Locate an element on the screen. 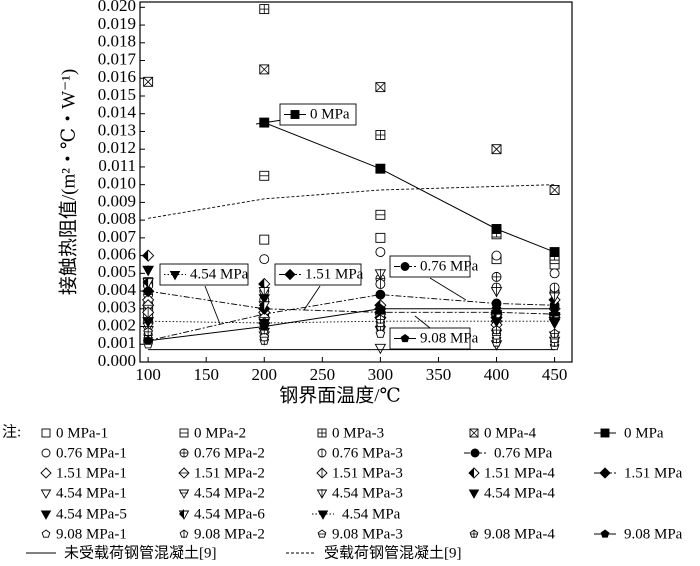 The width and height of the screenshot is (700, 566). series-line is located at coordinates (351, 201).